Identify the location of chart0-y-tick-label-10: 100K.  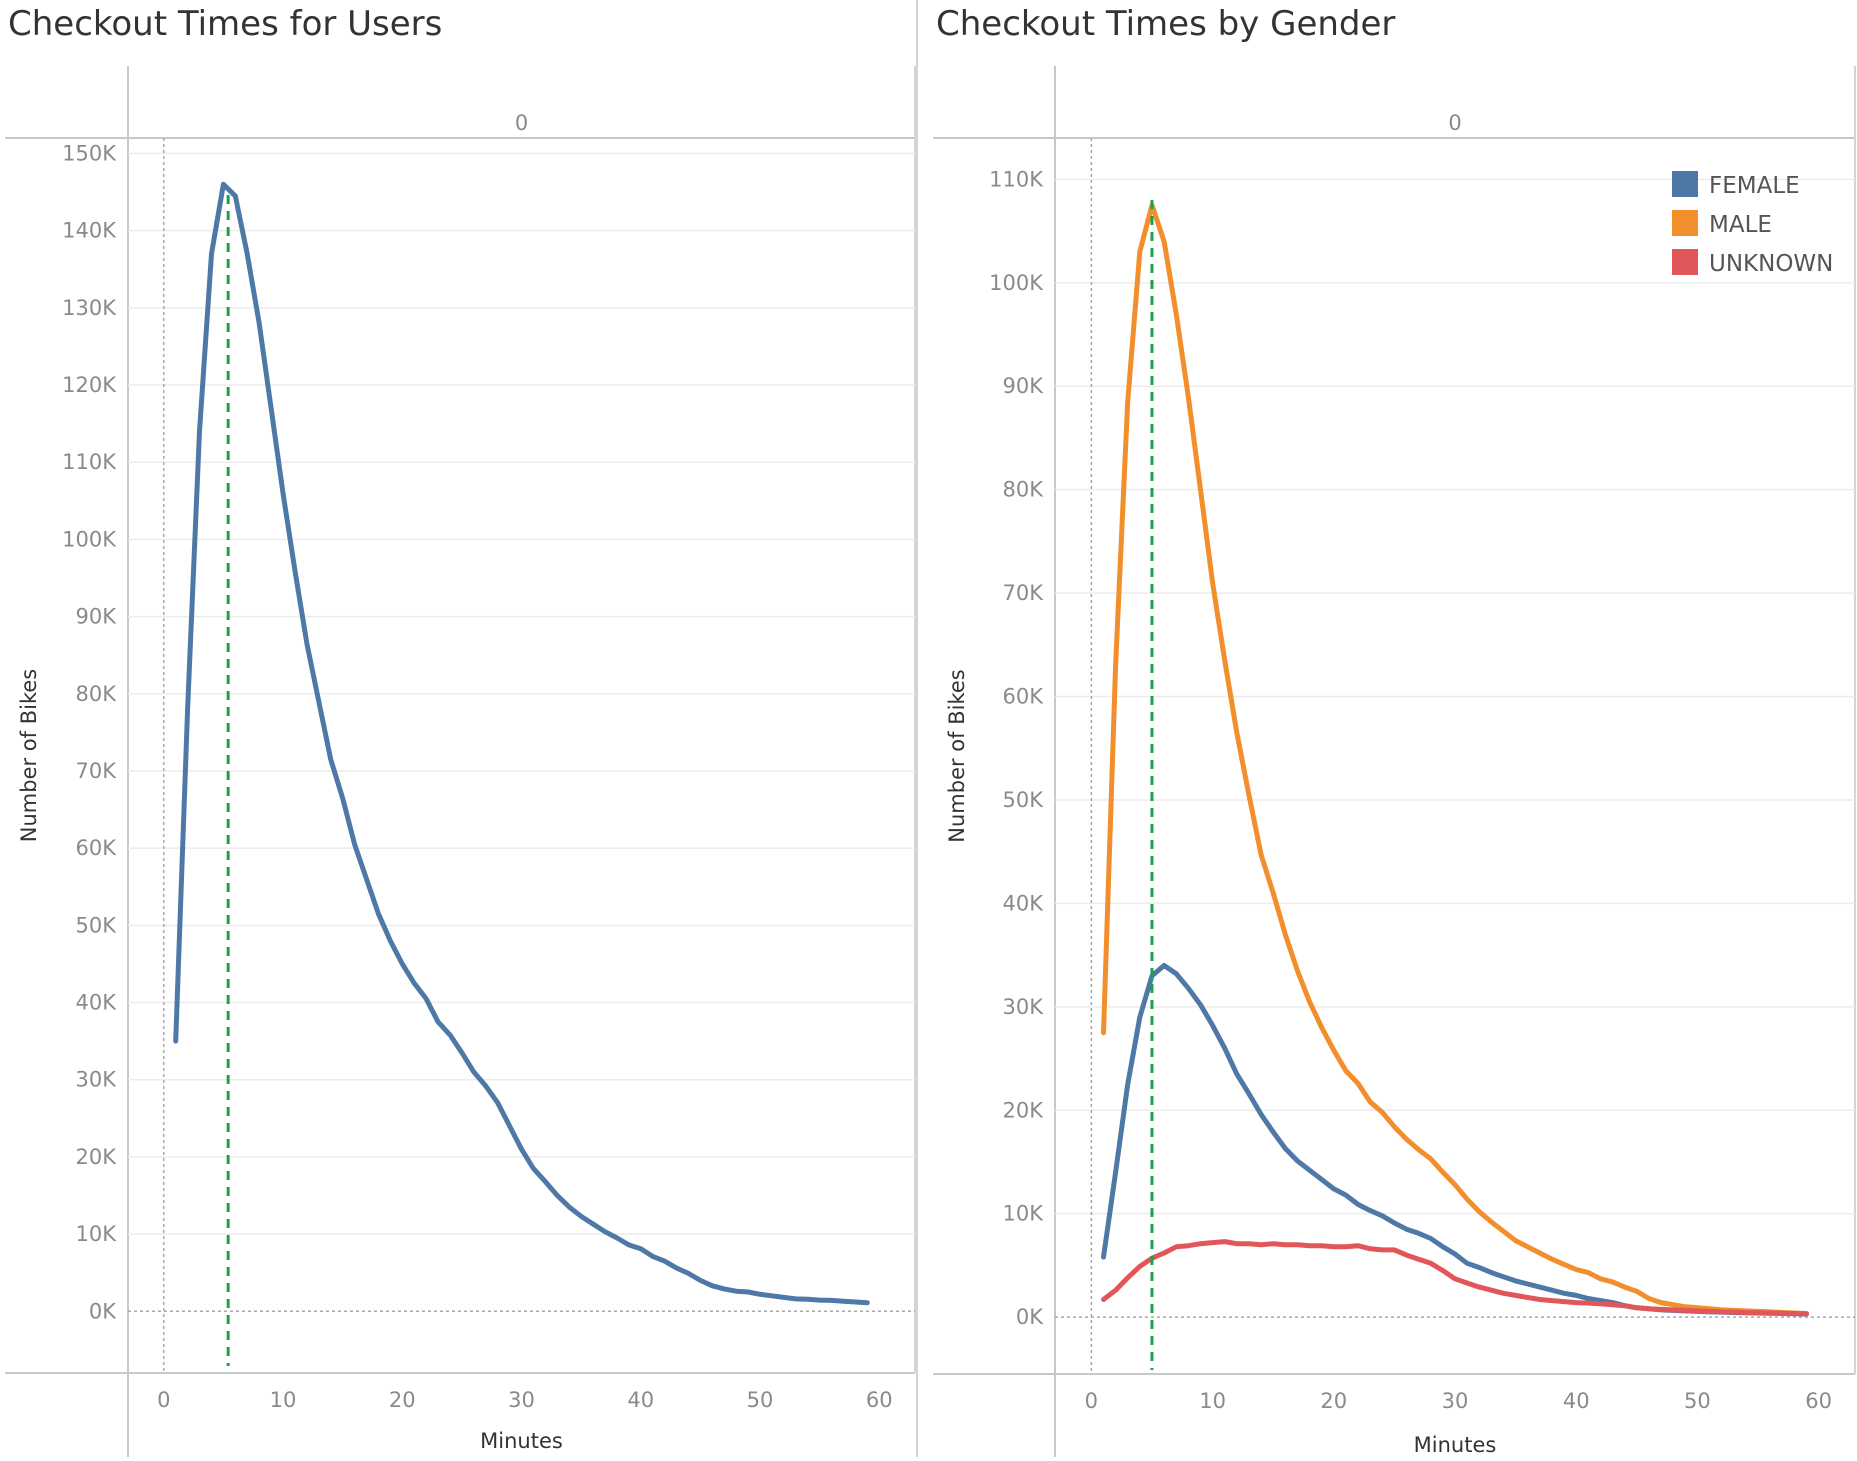
(89, 539).